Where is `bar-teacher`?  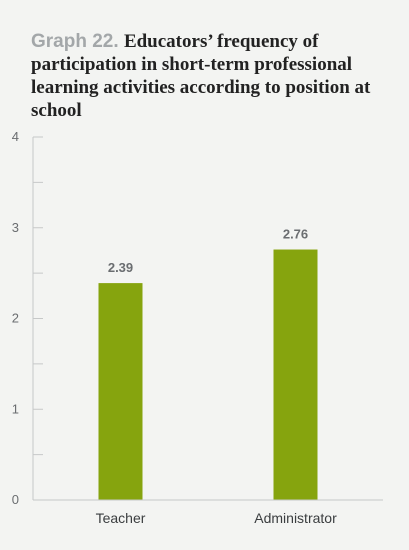
bar-teacher is located at coordinates (120, 391).